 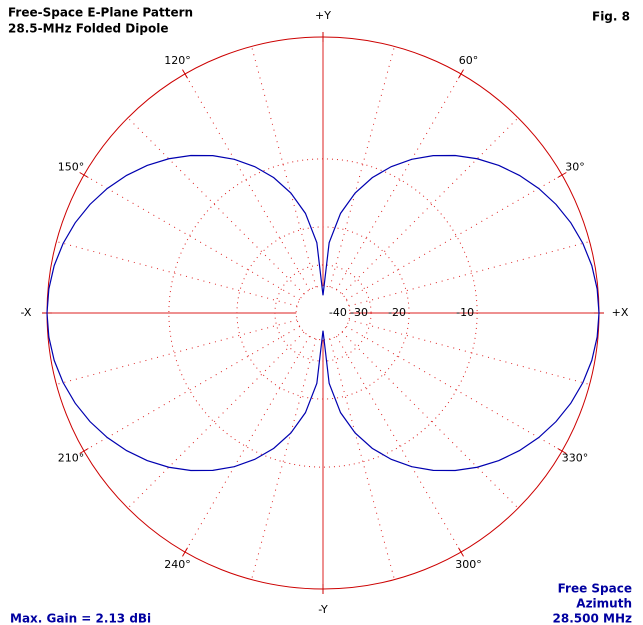 I want to click on chart-title: Free-Space E-Plane Pattern, so click(x=100, y=13).